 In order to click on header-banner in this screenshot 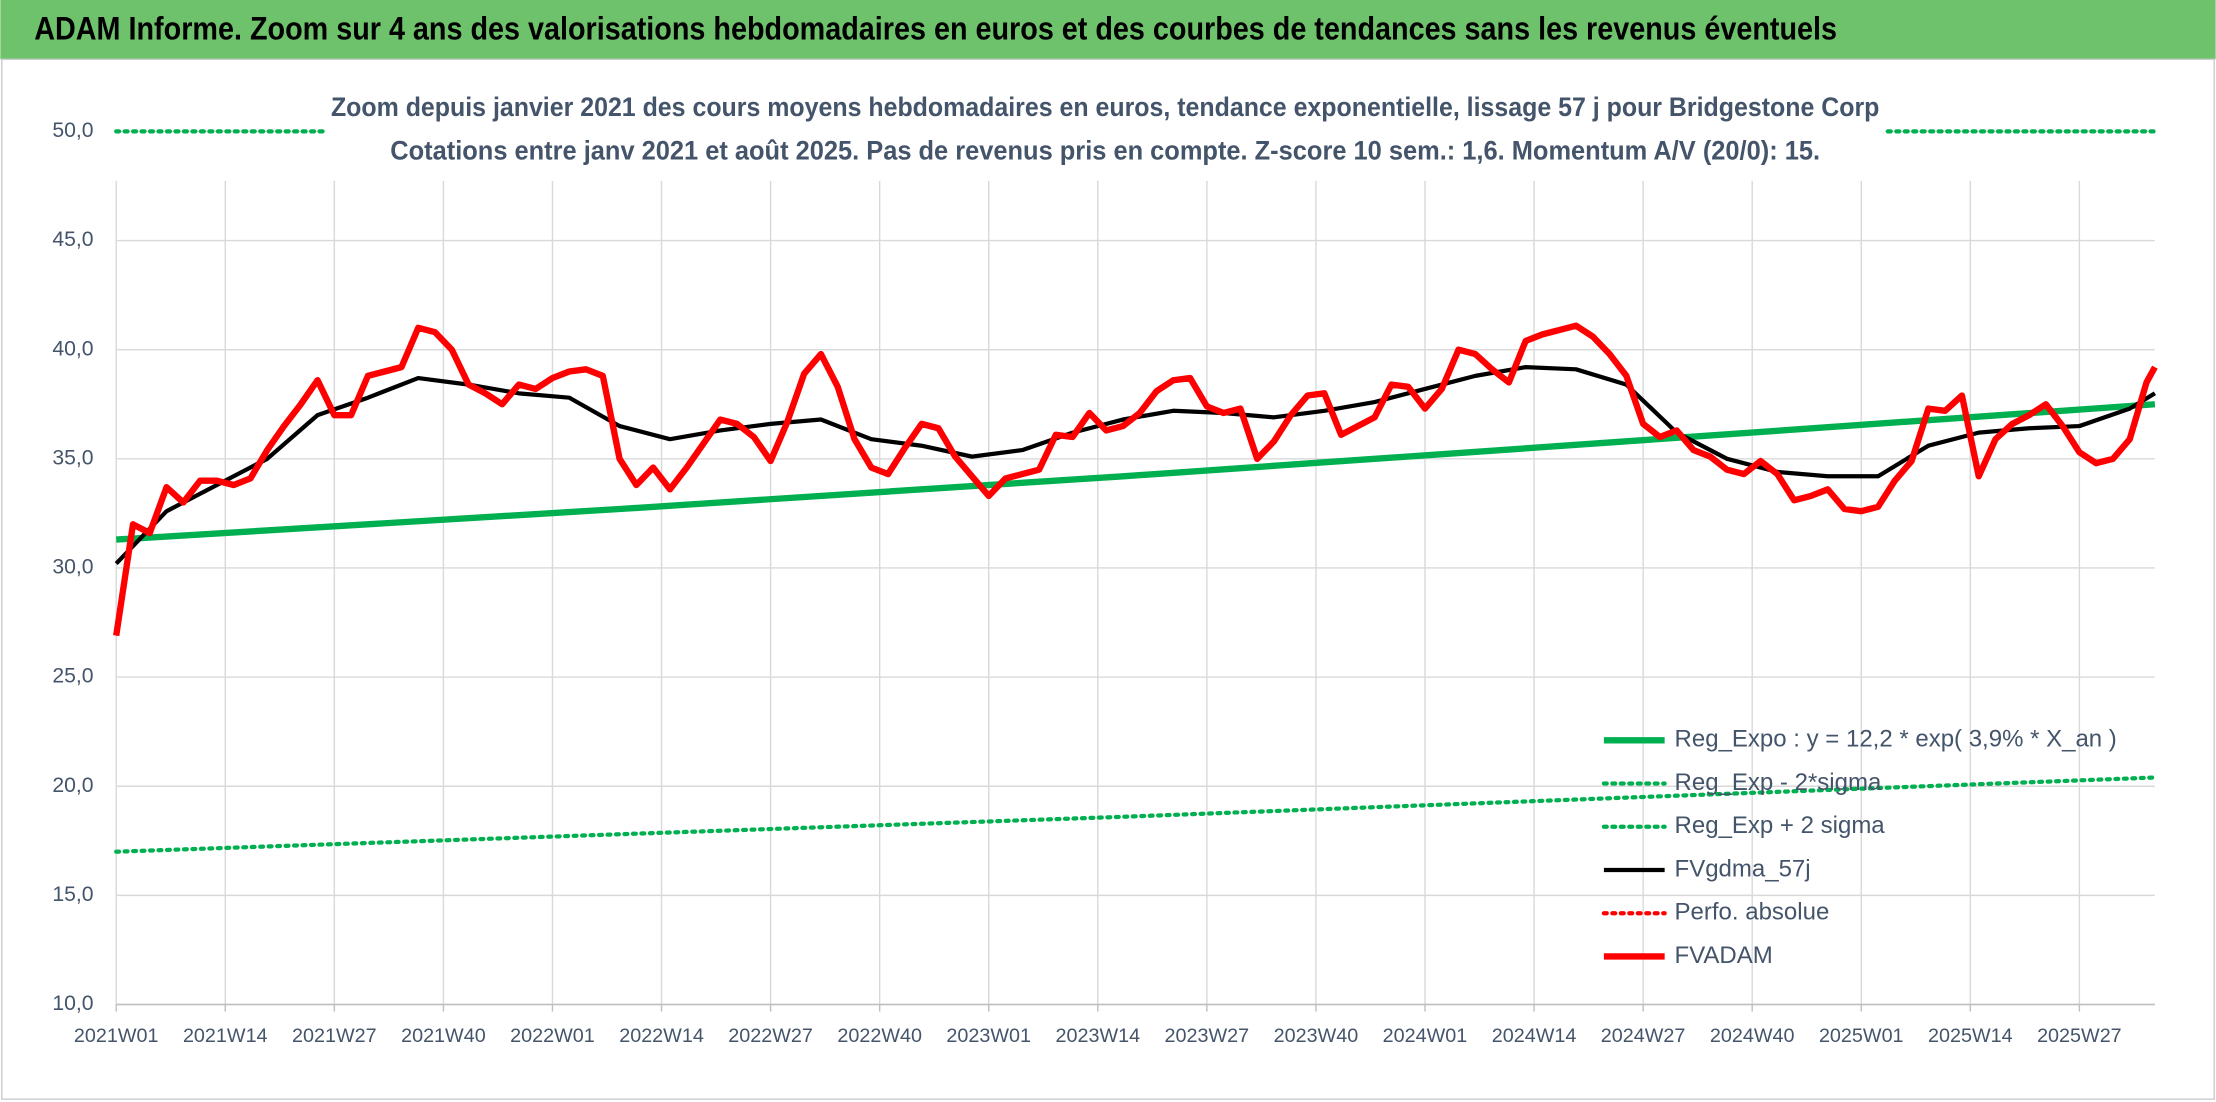, I will do `click(1108, 30)`.